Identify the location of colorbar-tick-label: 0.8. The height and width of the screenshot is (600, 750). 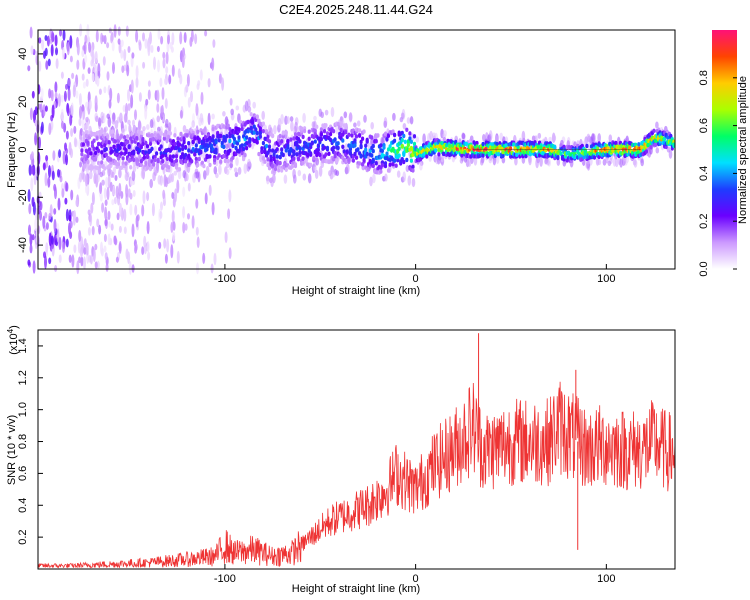
(704, 77).